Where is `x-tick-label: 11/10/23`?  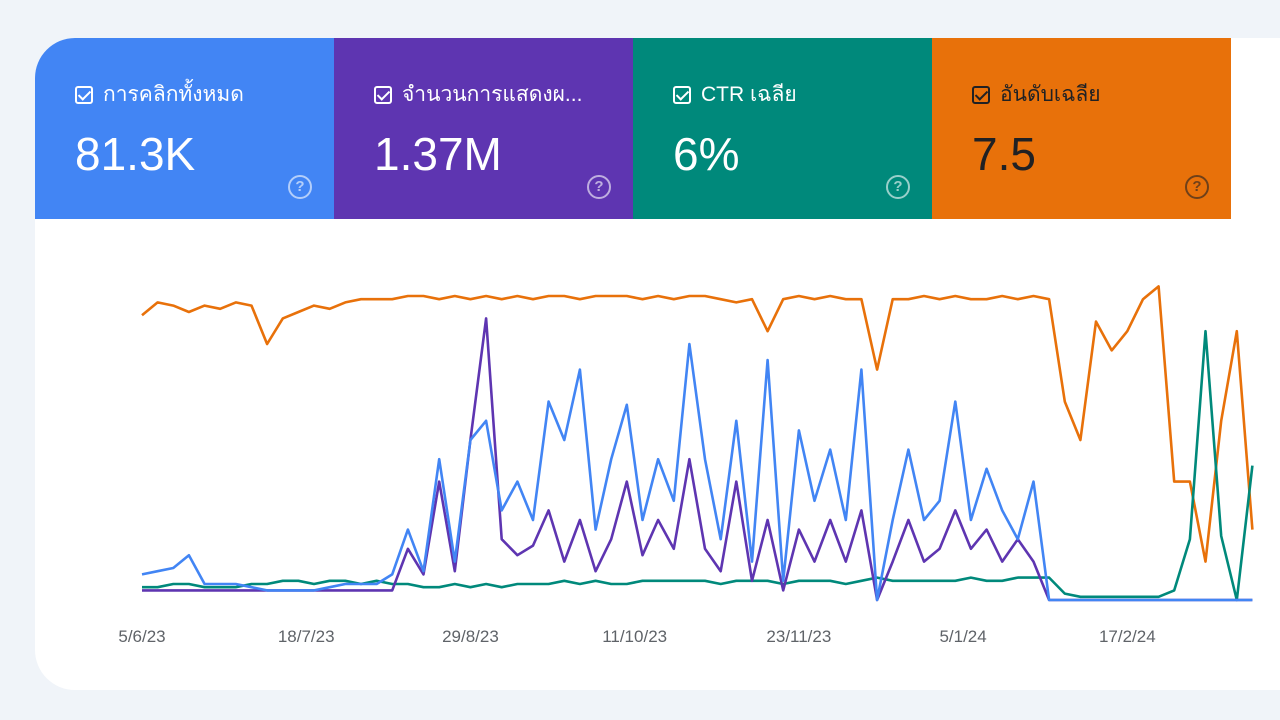 x-tick-label: 11/10/23 is located at coordinates (634, 636).